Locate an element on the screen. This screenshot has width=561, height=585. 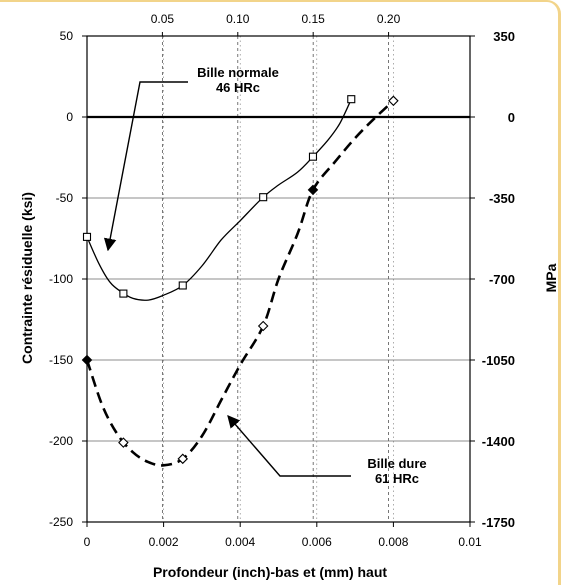
x2-tick-label-0: 0.05 is located at coordinates (163, 19).